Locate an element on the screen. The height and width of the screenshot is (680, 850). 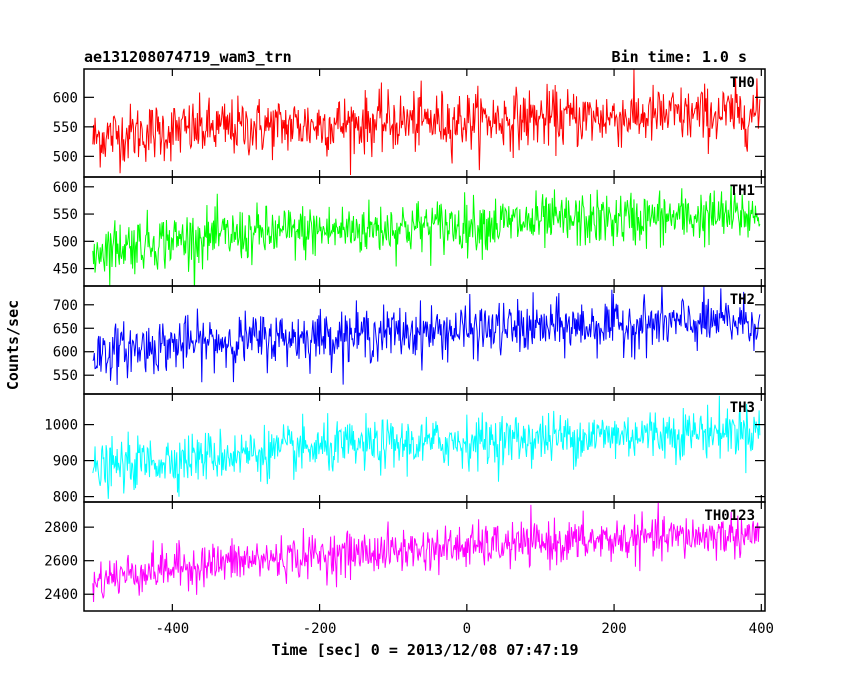
y-tick-label-th0123: 2400 is located at coordinates (61, 595).